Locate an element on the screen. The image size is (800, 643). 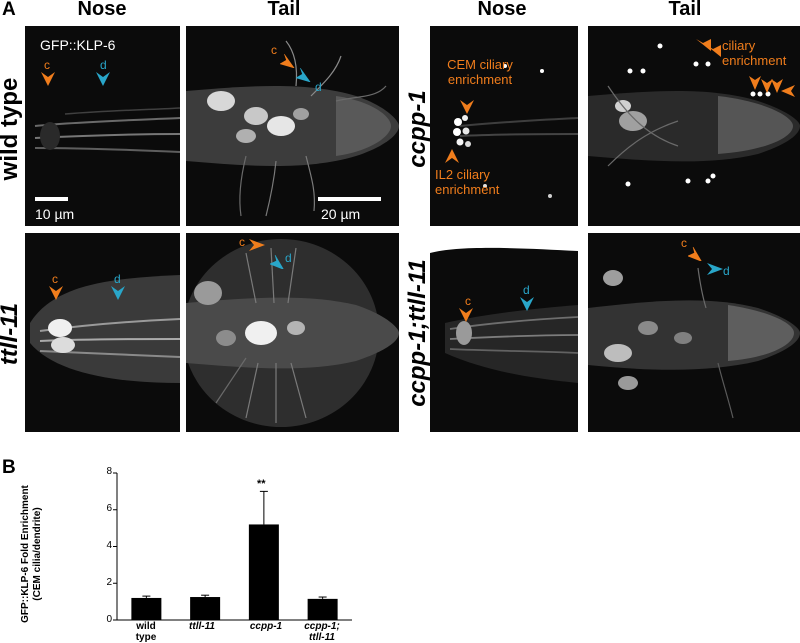
x-category-line1: ttll-11 is located at coordinates (202, 626).